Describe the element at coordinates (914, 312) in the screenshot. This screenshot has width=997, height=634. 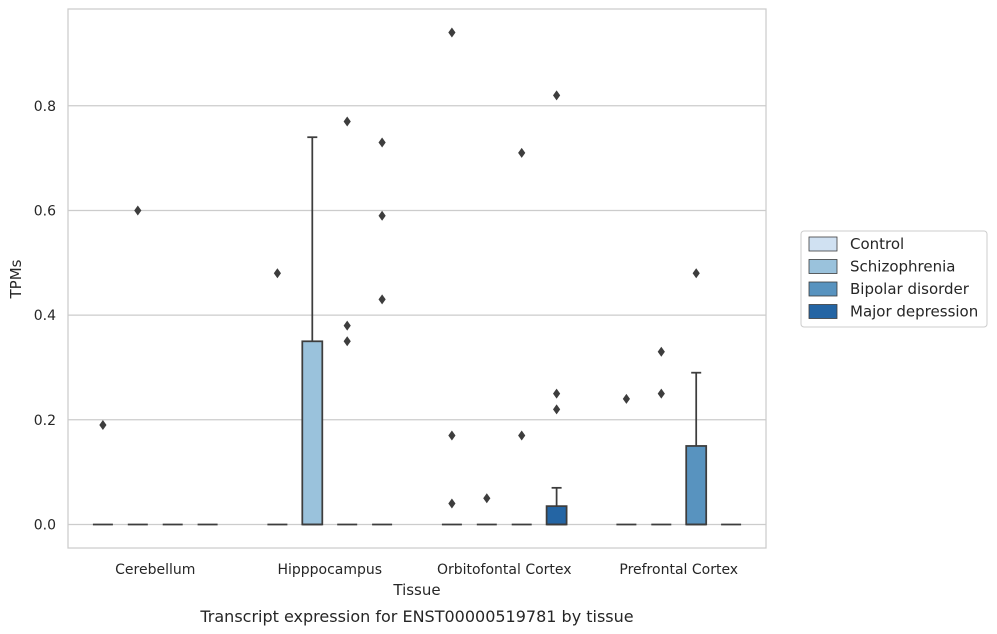
I see `legend-label: Major depression` at that location.